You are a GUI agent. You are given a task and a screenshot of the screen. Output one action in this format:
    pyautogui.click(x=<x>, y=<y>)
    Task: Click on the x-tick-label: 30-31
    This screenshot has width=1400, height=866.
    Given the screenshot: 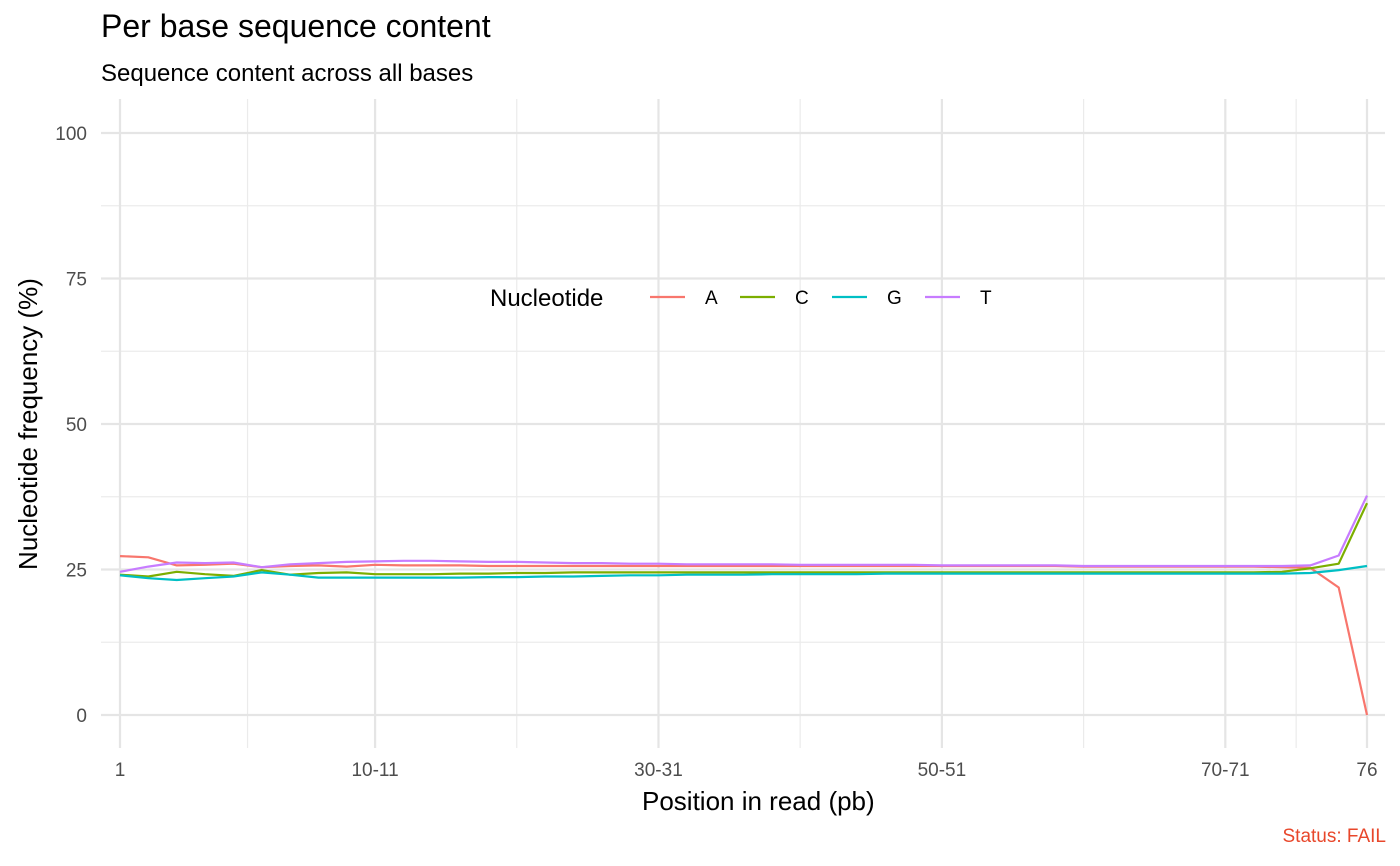 What is the action you would take?
    pyautogui.click(x=658, y=770)
    